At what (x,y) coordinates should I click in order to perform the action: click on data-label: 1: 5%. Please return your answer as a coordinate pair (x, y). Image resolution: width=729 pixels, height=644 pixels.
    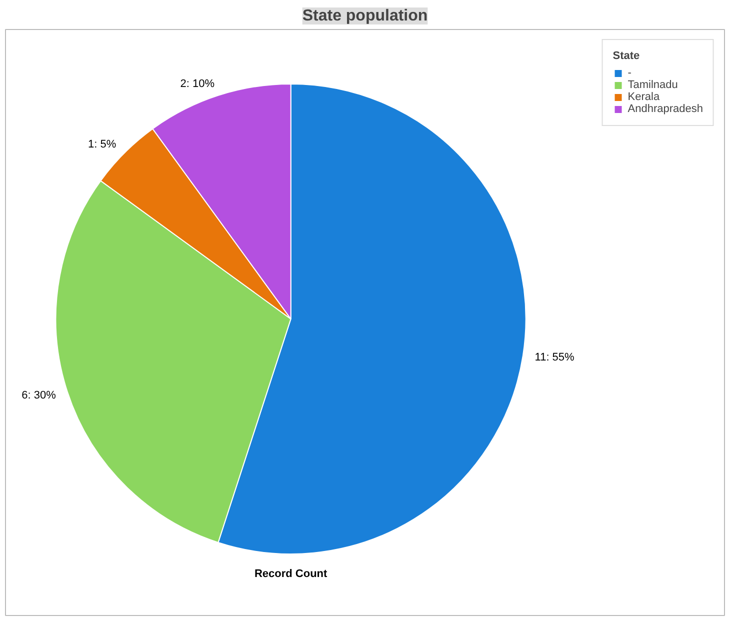
    Looking at the image, I should click on (102, 144).